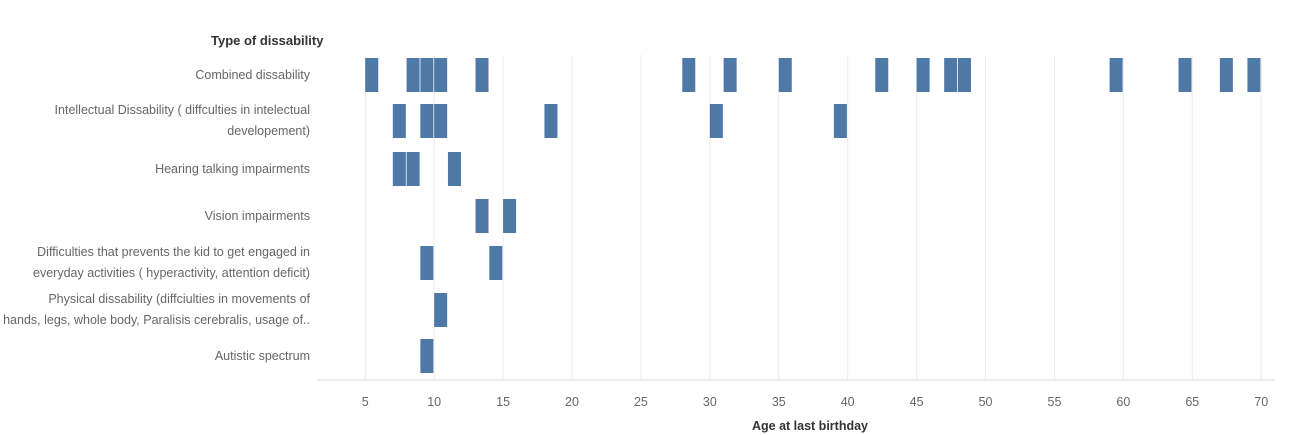 This screenshot has height=435, width=1293. I want to click on x-tick-label: 25, so click(641, 402).